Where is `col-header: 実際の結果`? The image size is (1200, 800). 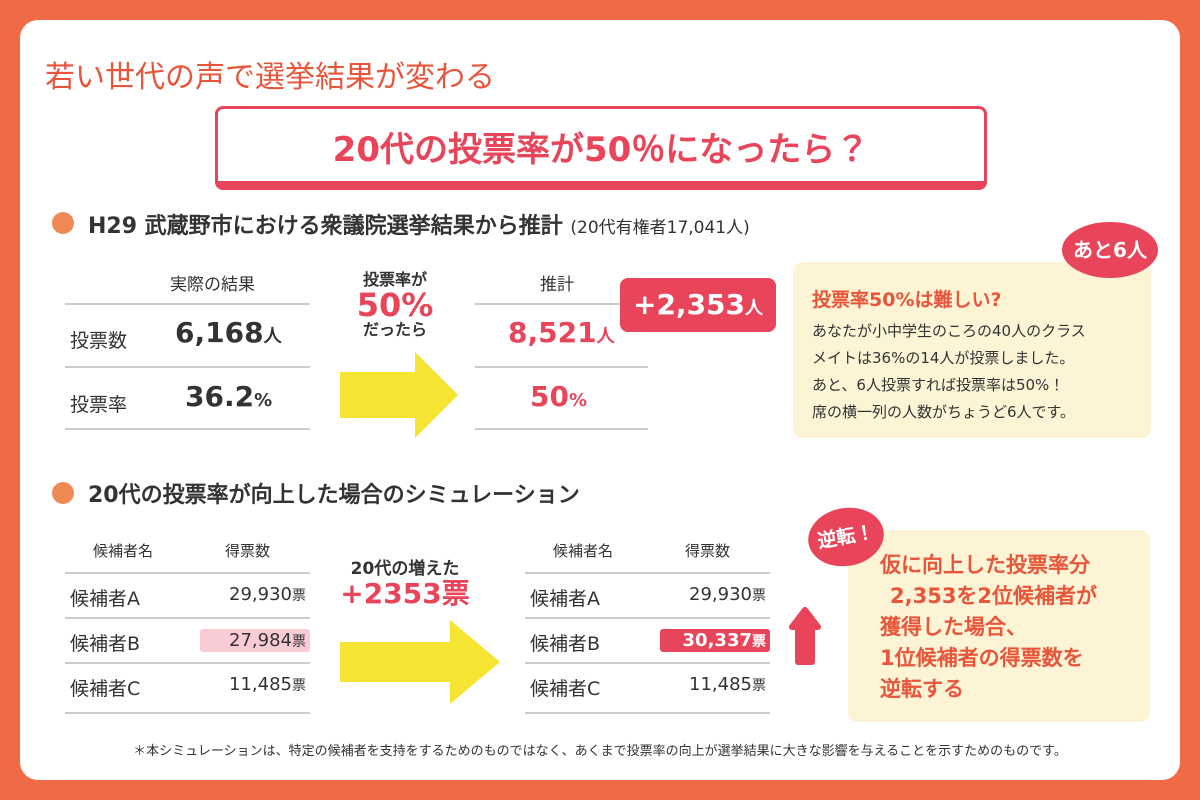
col-header: 実際の結果 is located at coordinates (212, 285).